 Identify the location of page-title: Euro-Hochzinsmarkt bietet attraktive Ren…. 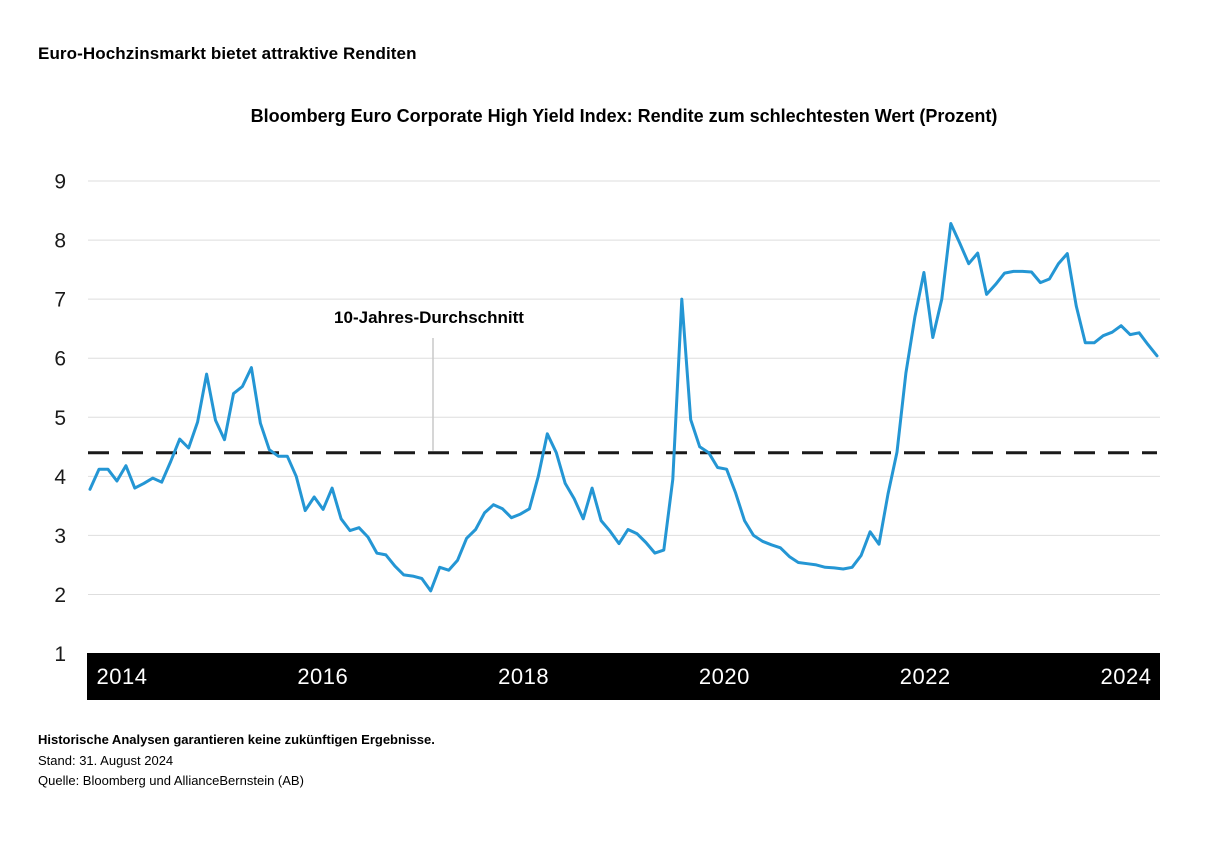
(227, 53).